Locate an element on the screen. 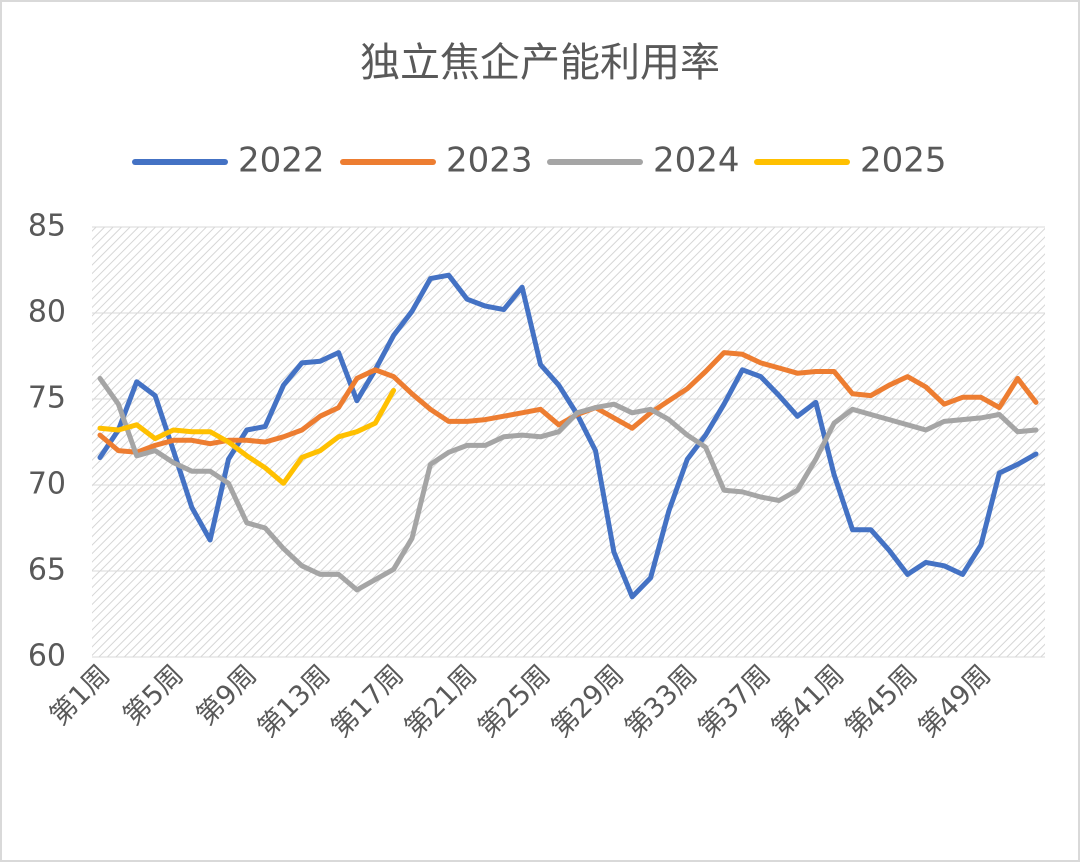 Image resolution: width=1080 pixels, height=862 pixels. y-tick-label: 75 is located at coordinates (47, 398).